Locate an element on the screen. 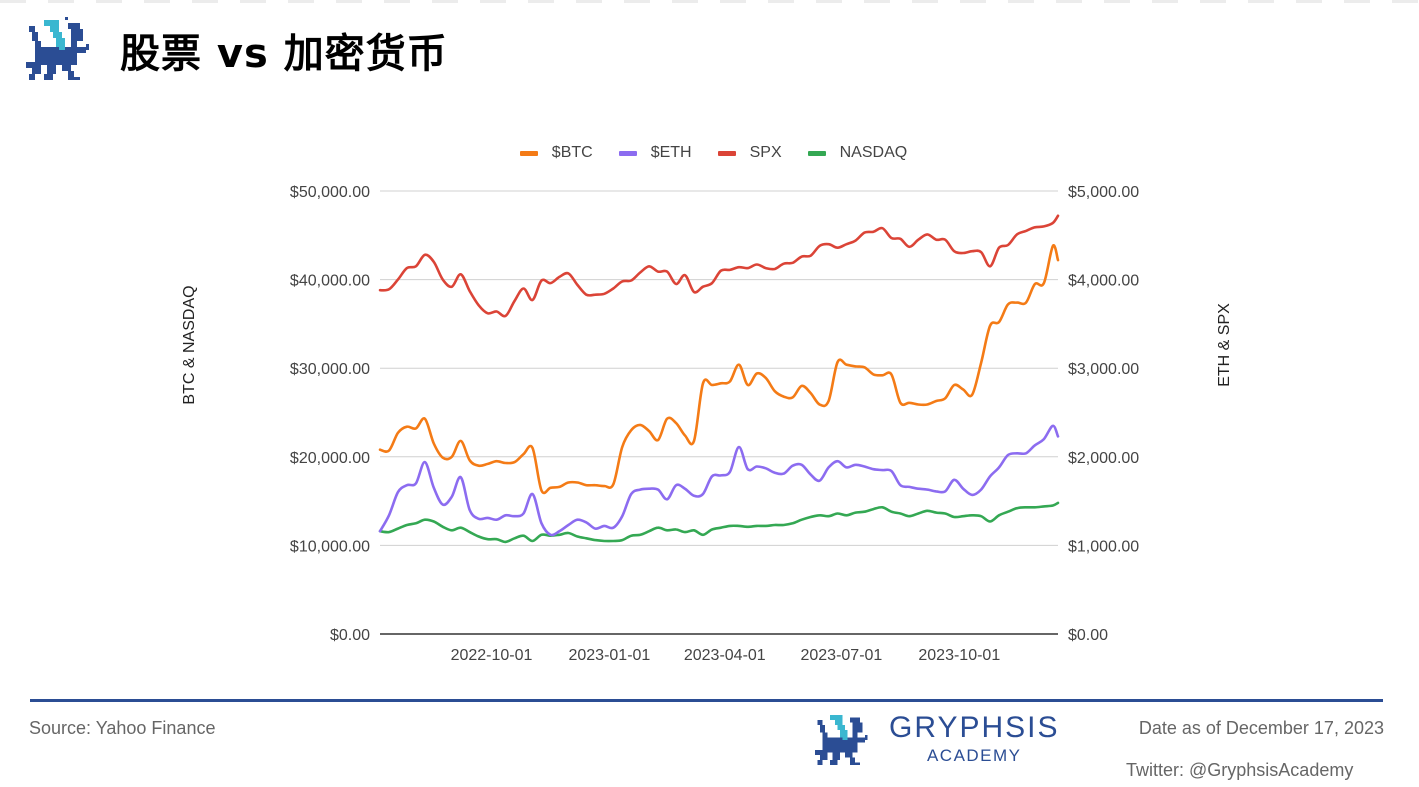 The width and height of the screenshot is (1419, 787). y-axis-title-left: BTC & NASDAQ is located at coordinates (189, 345).